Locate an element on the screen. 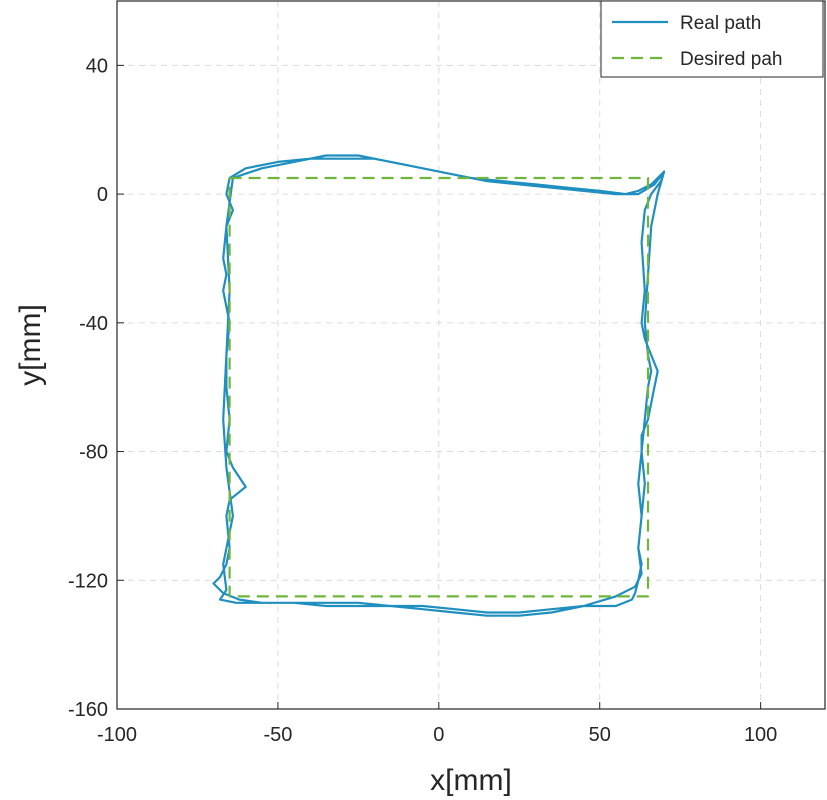 Image resolution: width=827 pixels, height=800 pixels. legend-label-desired-path: Desired pah is located at coordinates (731, 59).